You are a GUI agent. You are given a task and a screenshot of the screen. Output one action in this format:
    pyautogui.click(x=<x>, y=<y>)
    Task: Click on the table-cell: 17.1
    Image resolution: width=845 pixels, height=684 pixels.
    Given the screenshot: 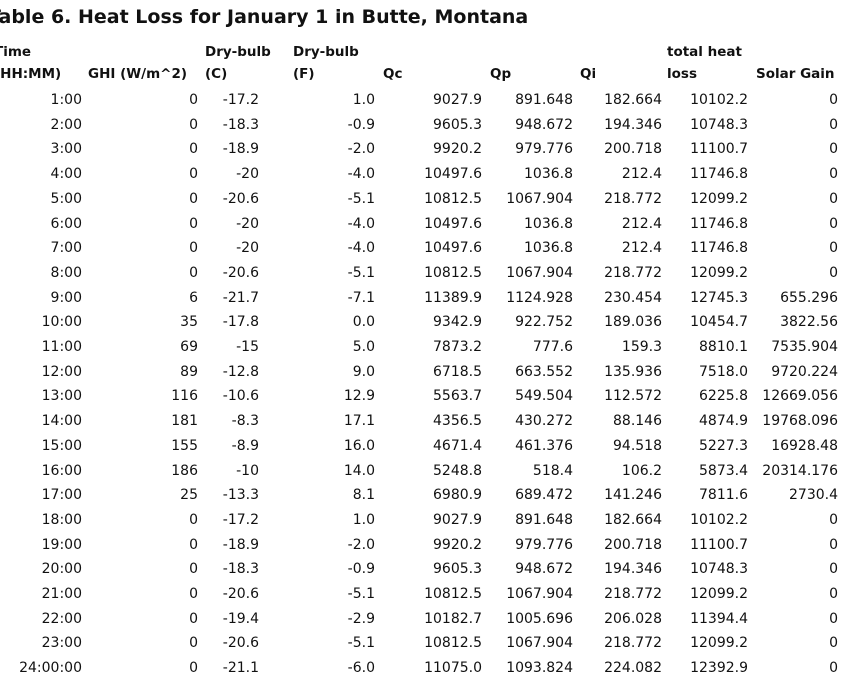 What is the action you would take?
    pyautogui.click(x=359, y=421)
    